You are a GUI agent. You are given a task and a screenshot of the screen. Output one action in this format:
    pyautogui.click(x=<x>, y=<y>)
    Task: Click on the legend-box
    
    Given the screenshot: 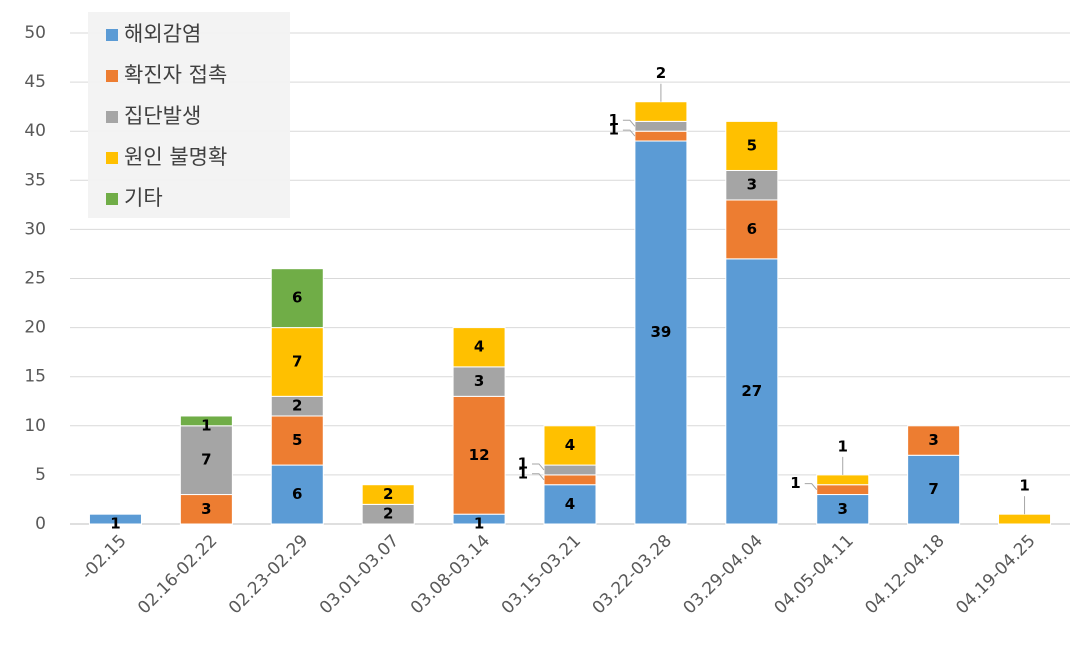 What is the action you would take?
    pyautogui.click(x=189, y=115)
    